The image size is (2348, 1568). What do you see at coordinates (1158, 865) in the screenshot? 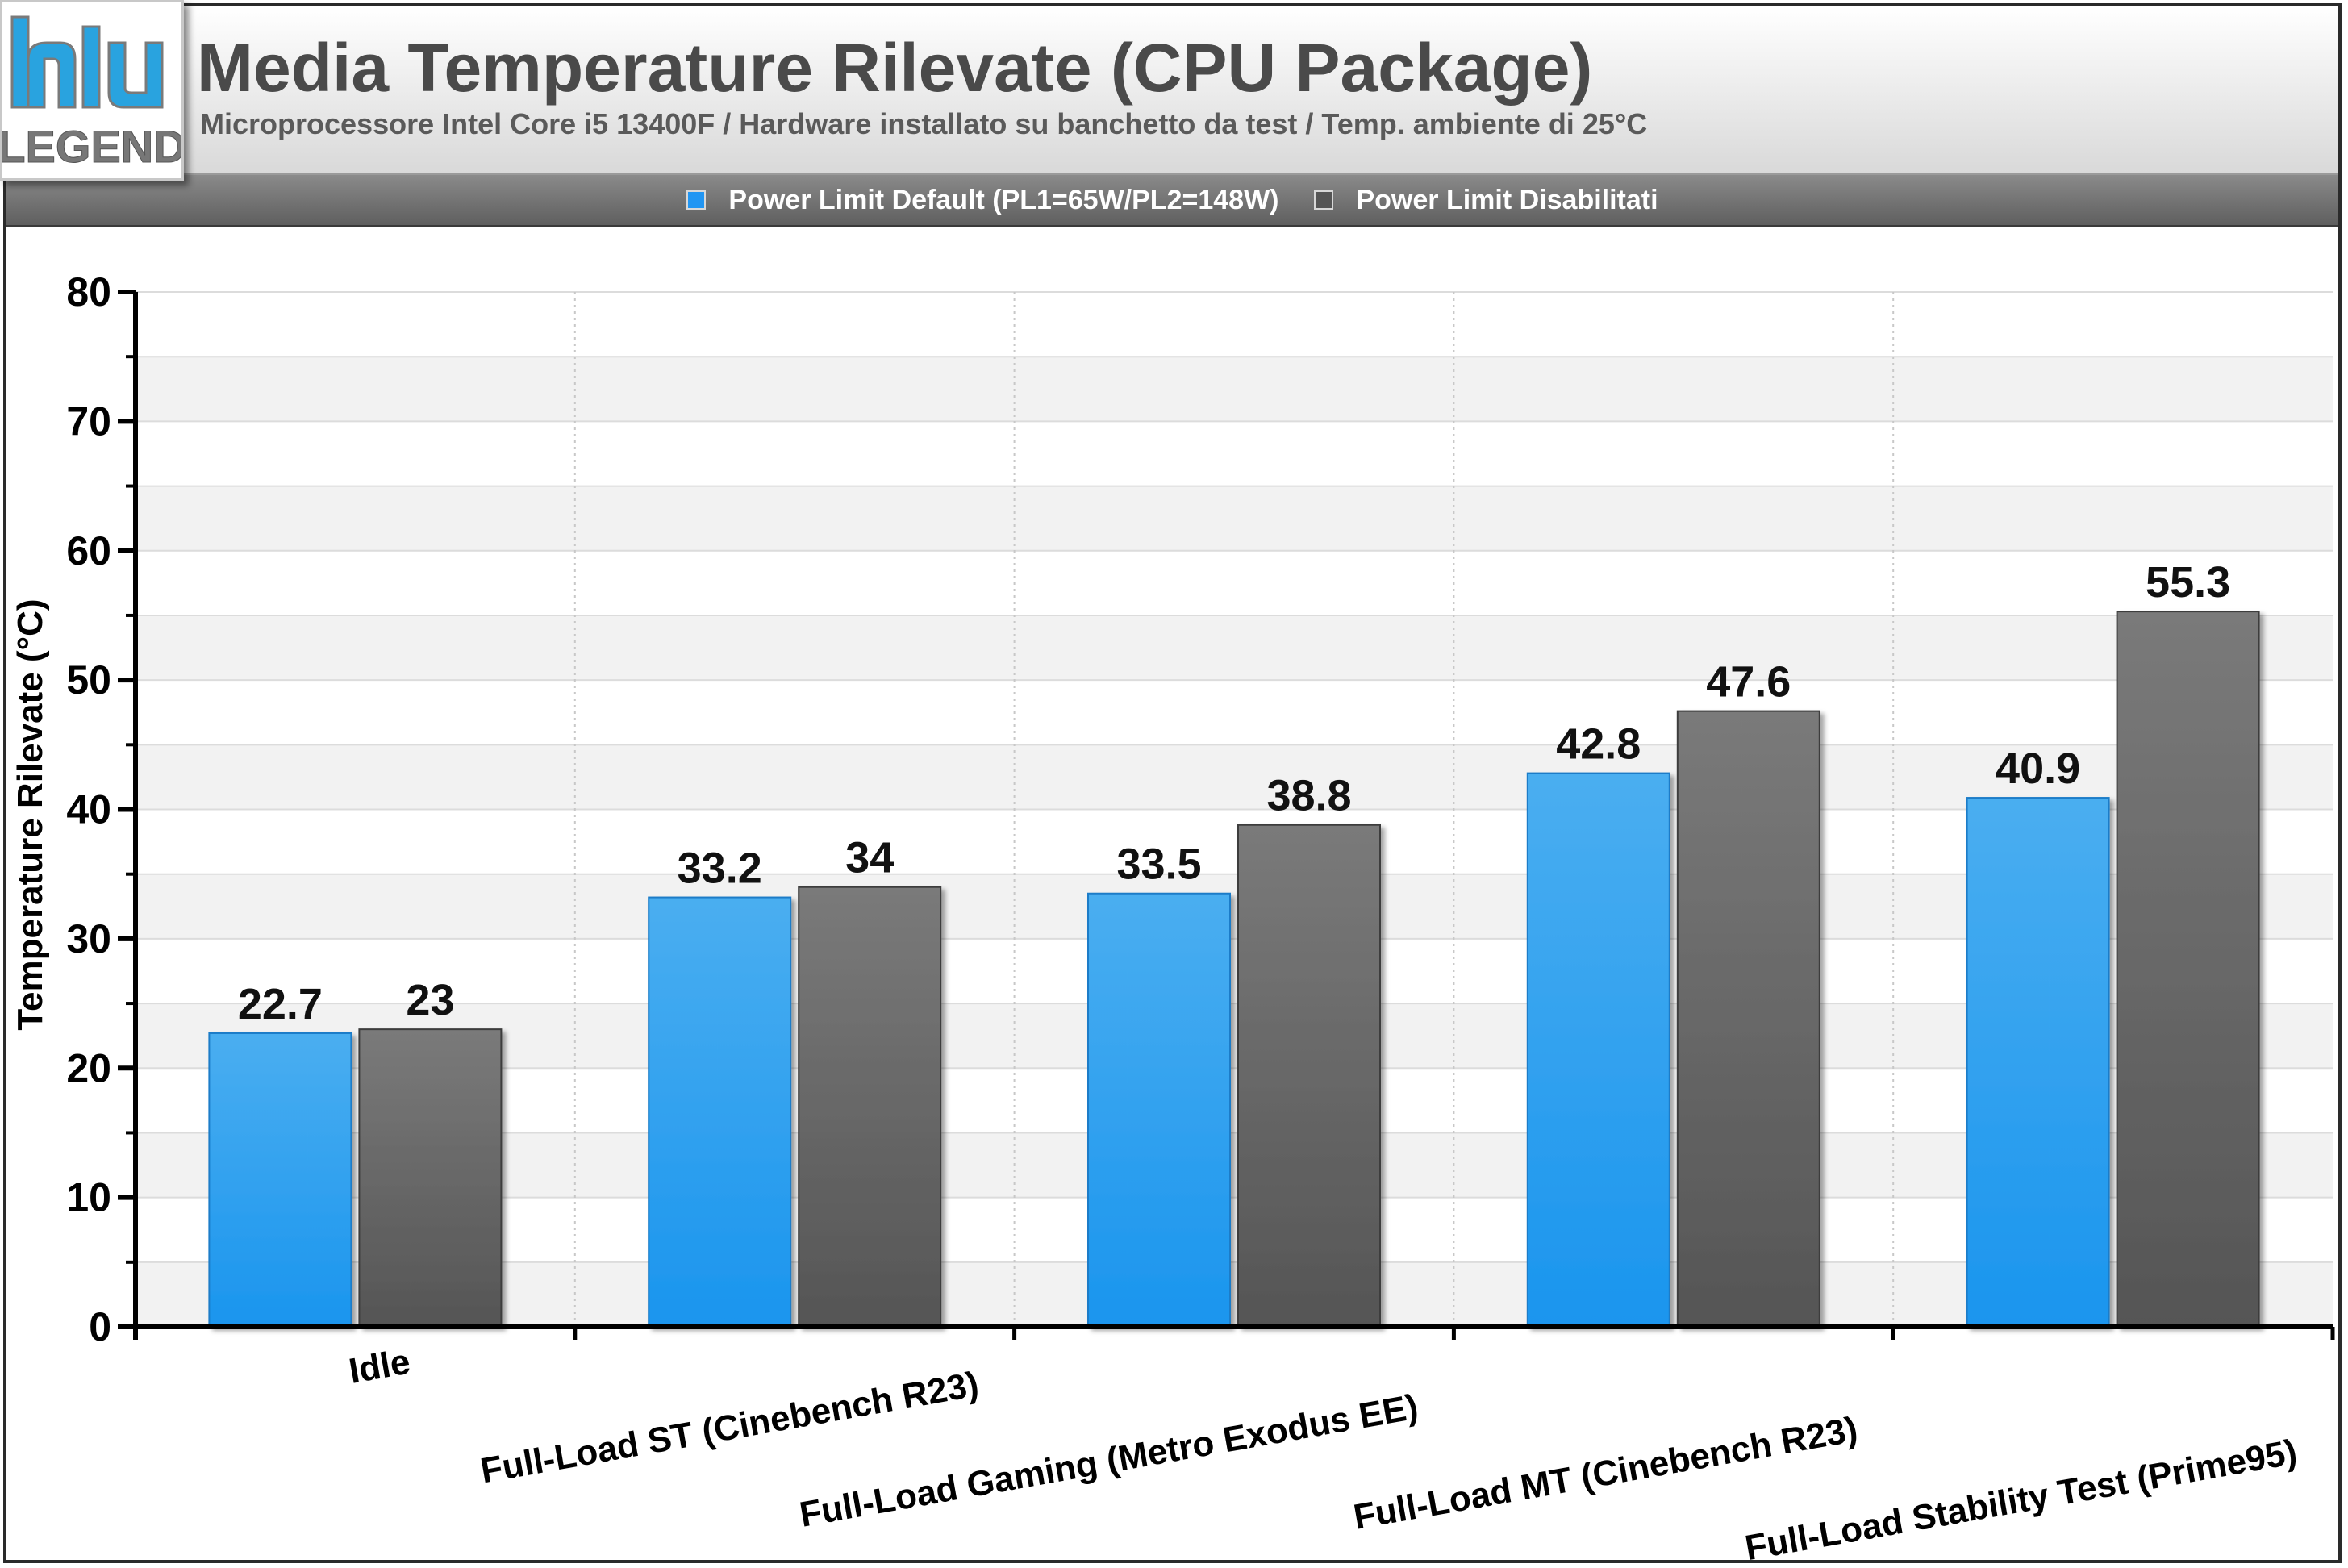
I see `data-label: 33.5` at bounding box center [1158, 865].